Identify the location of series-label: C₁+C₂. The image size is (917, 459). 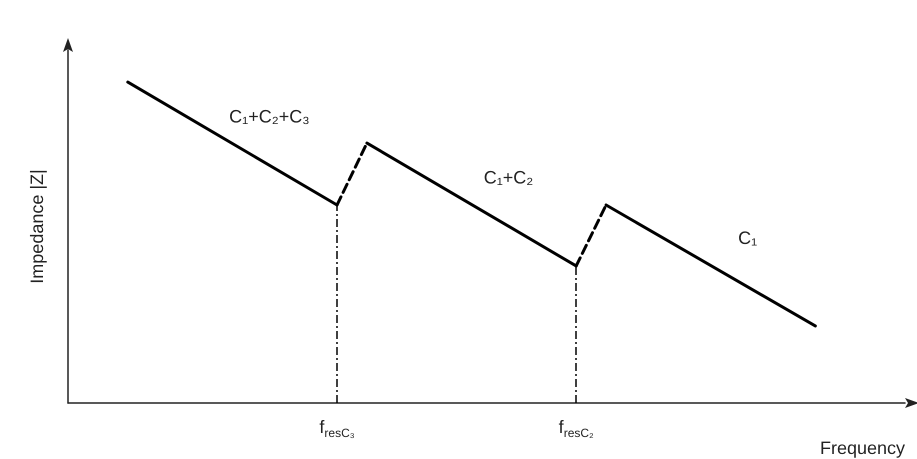
(509, 177).